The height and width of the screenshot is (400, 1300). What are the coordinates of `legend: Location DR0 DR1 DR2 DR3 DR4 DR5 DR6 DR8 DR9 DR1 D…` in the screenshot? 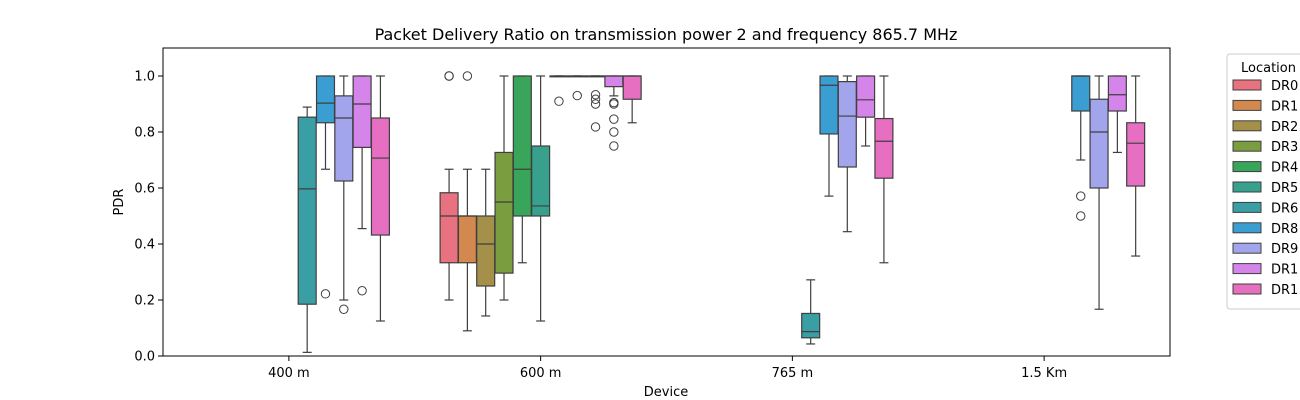 It's located at (1263, 181).